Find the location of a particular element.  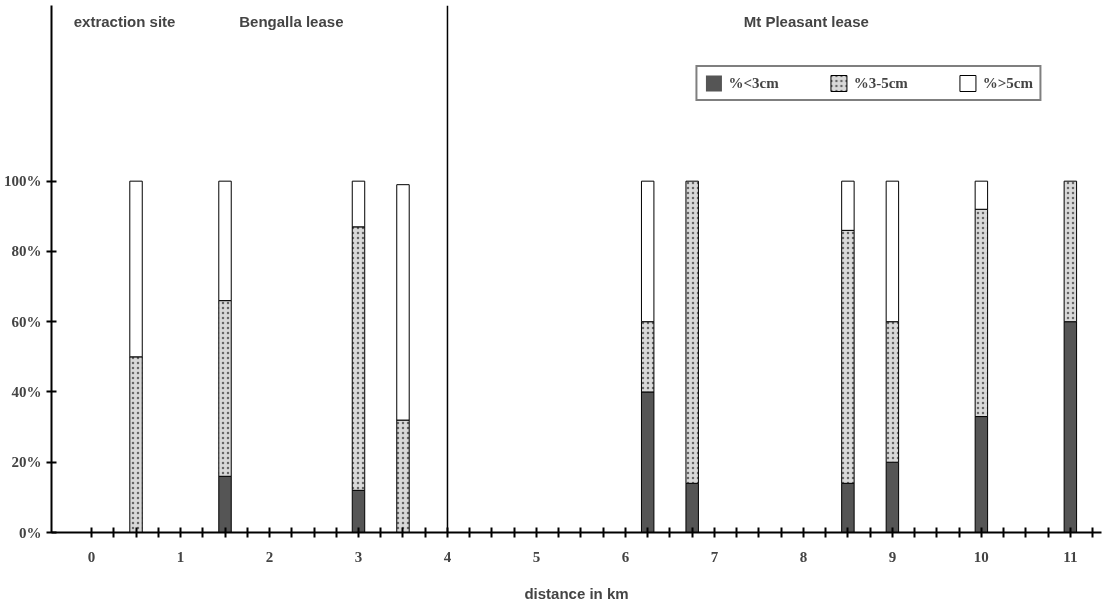

x-tick-label: 8 is located at coordinates (803, 556).